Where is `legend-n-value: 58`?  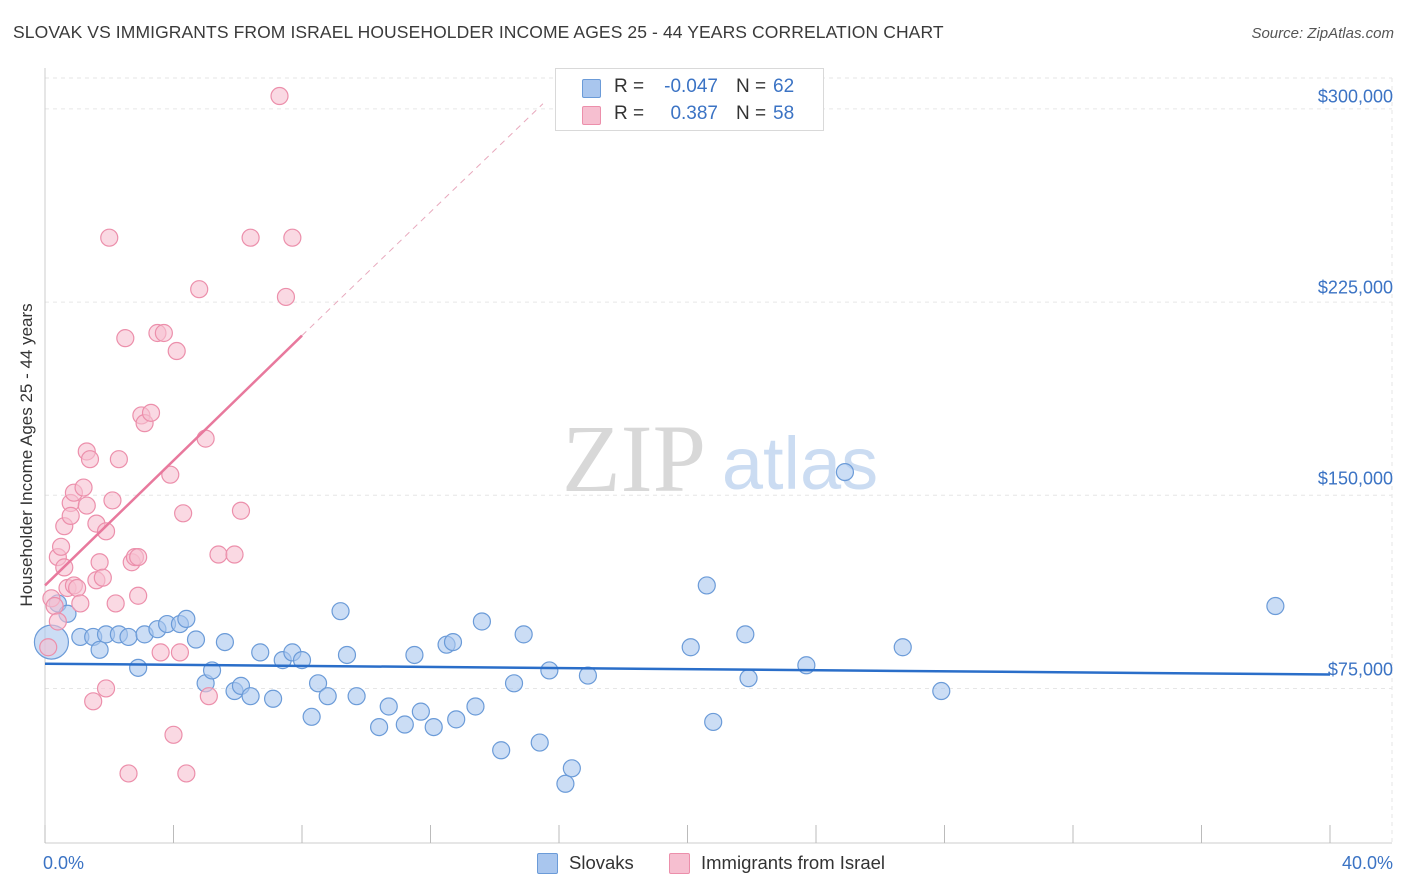 legend-n-value: 58 is located at coordinates (784, 113).